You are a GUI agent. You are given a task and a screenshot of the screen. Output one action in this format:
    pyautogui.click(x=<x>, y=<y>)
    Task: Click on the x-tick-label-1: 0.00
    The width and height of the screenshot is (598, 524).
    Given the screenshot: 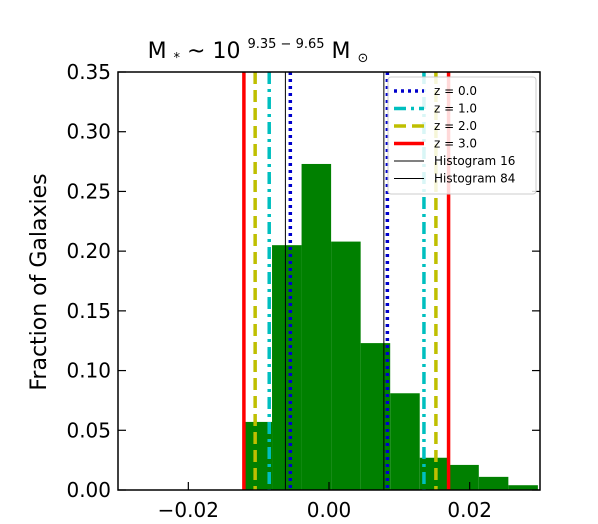 What is the action you would take?
    pyautogui.click(x=329, y=510)
    